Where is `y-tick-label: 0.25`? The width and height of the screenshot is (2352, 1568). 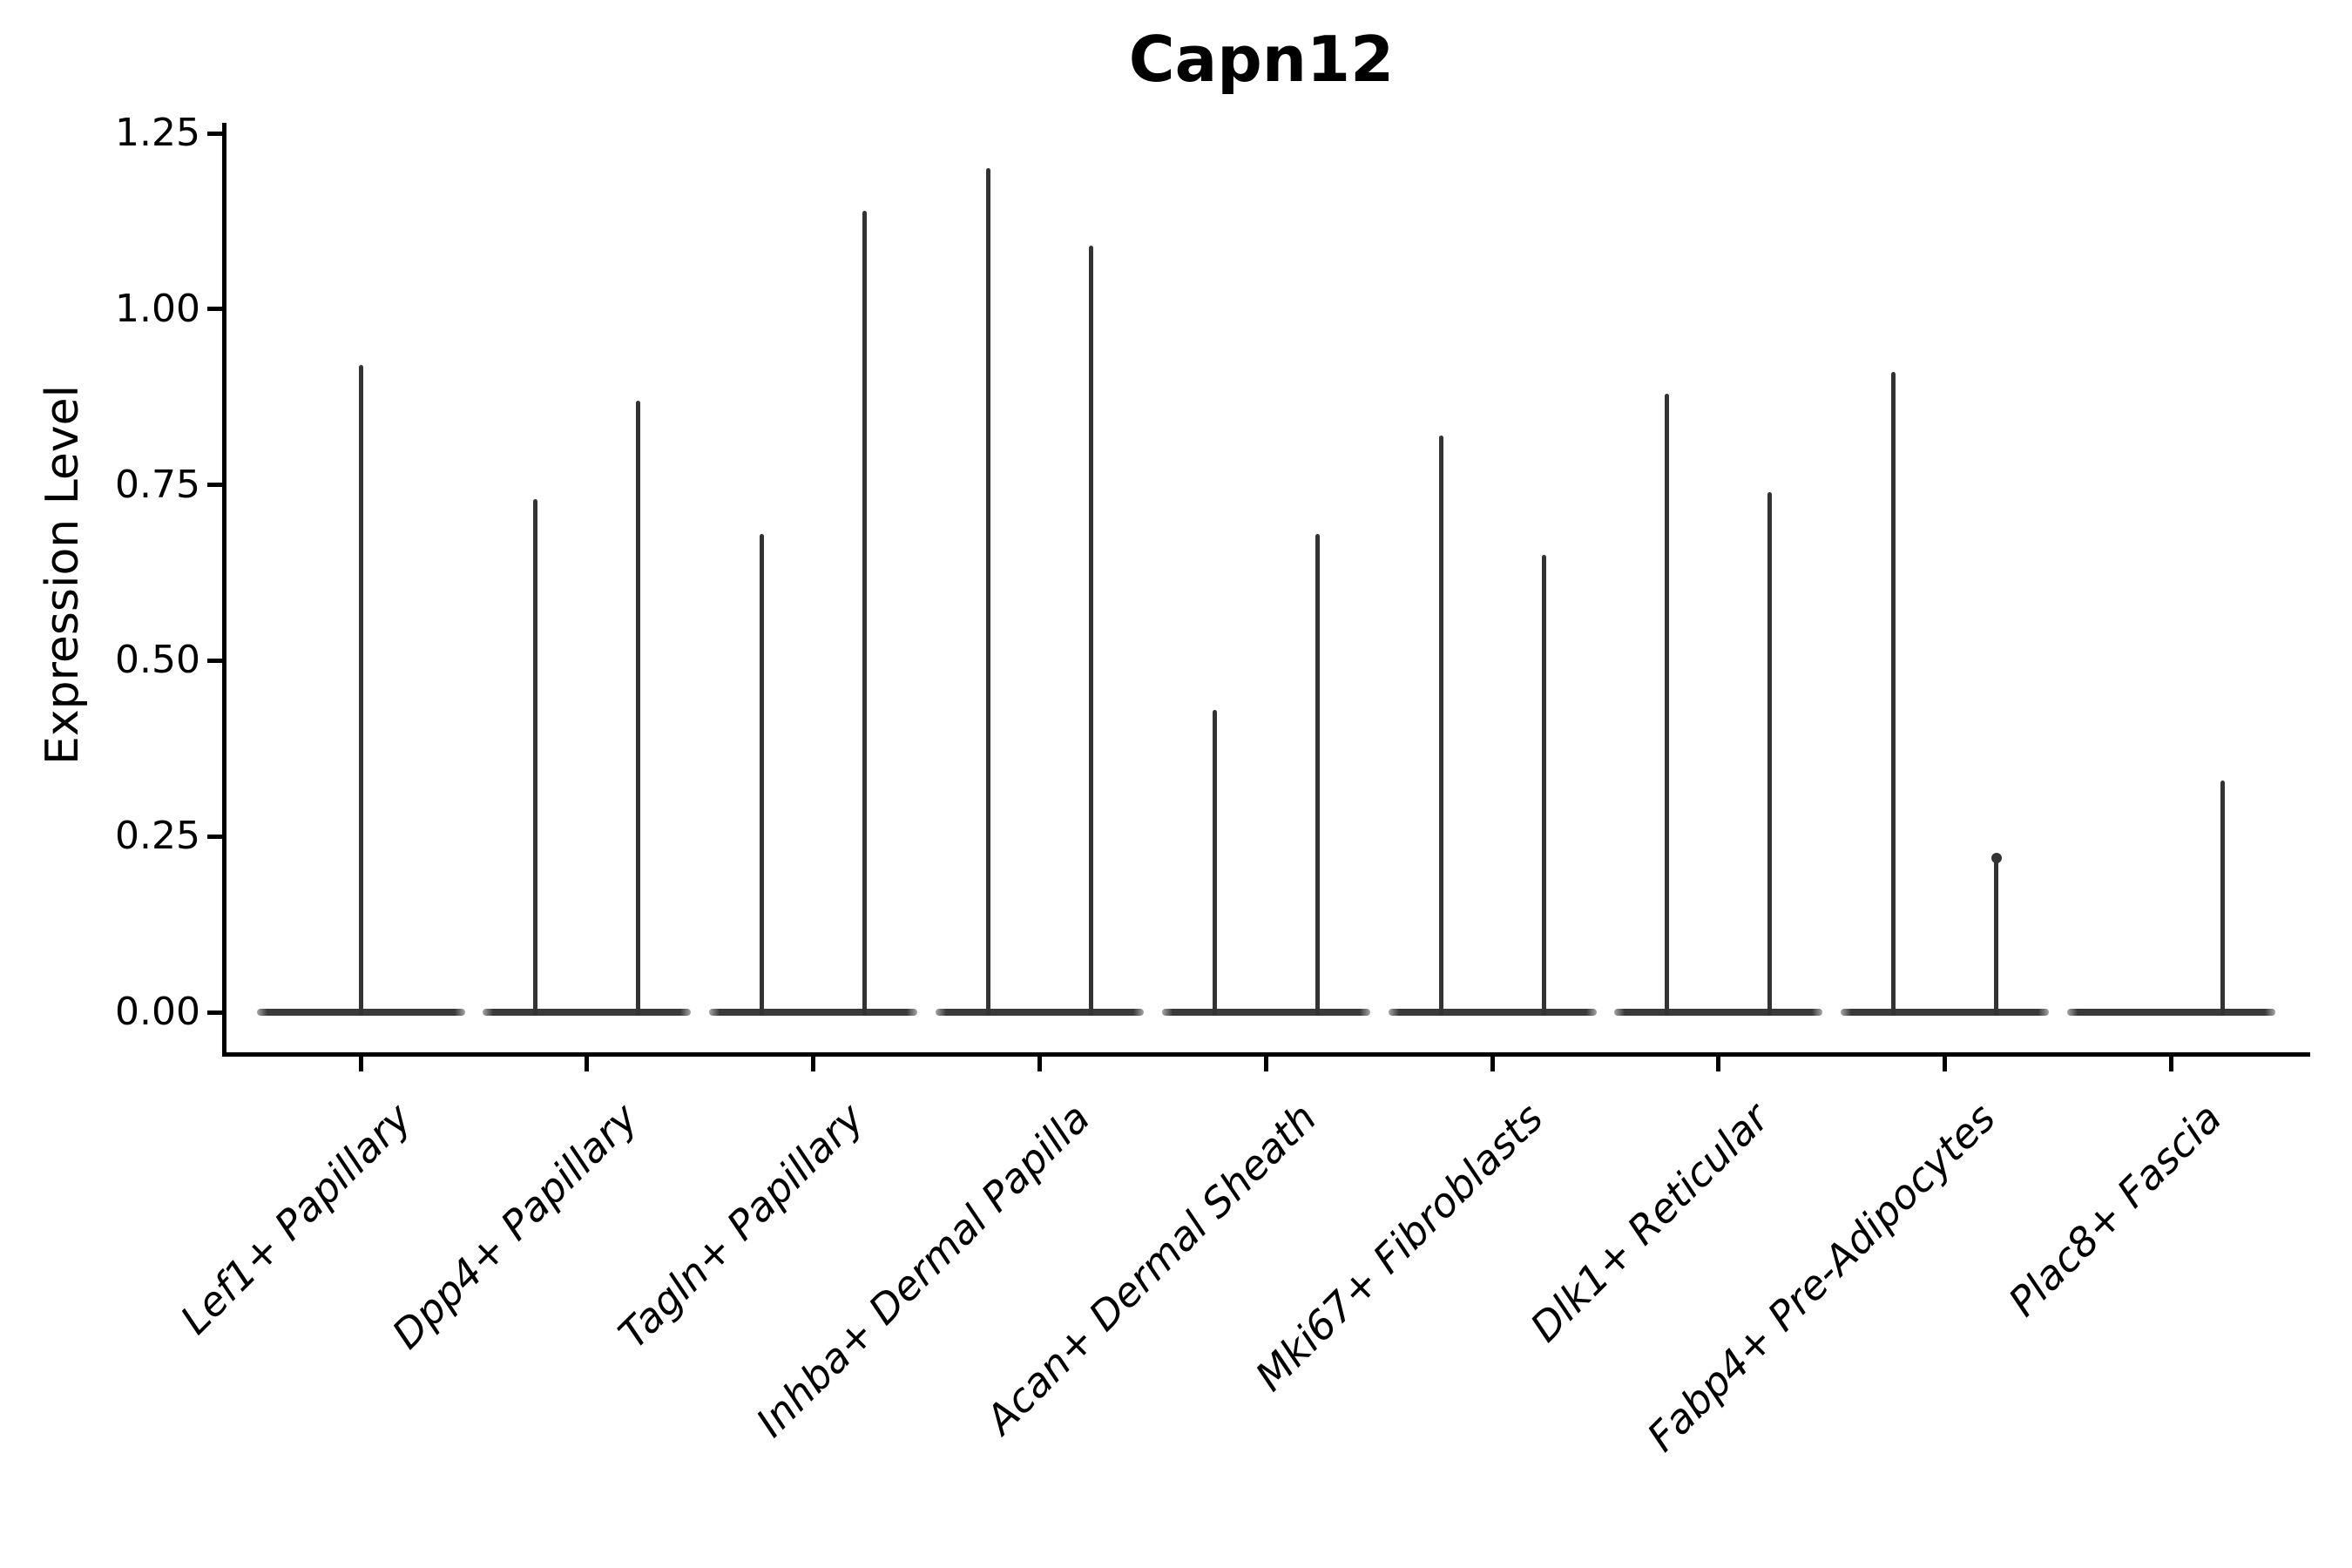
y-tick-label: 0.25 is located at coordinates (157, 836).